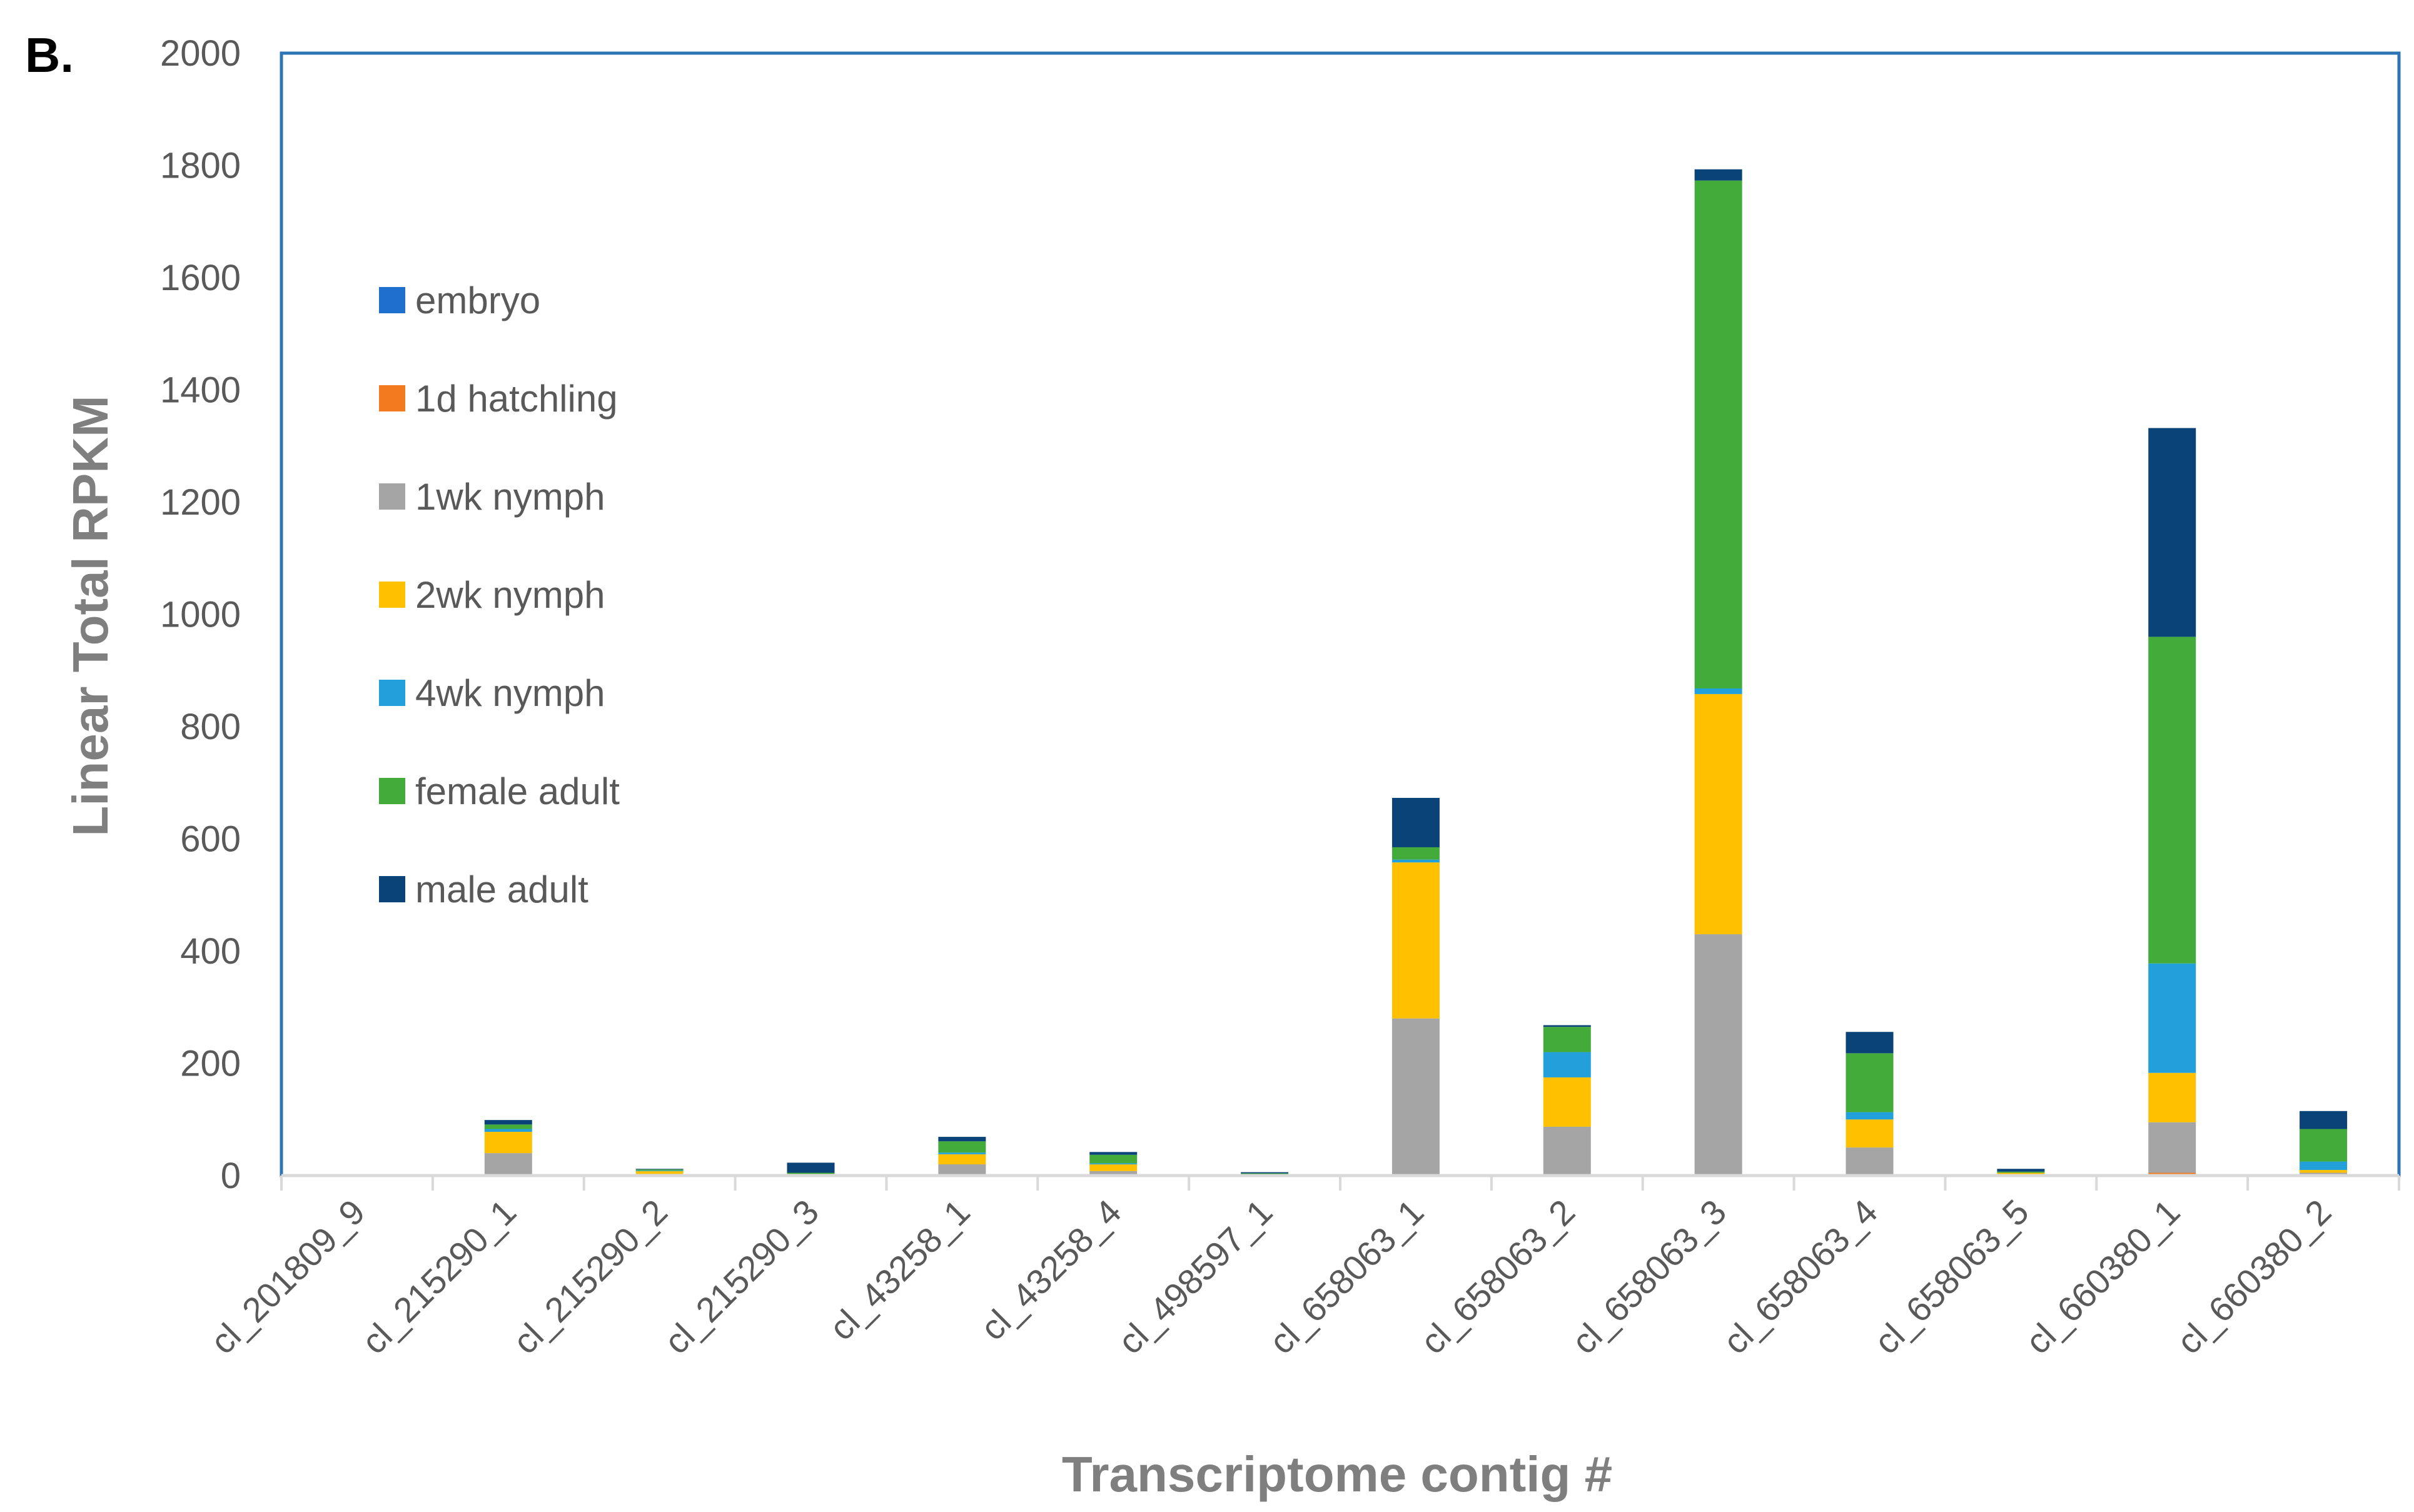 Image resolution: width=2414 pixels, height=1512 pixels. Describe the element at coordinates (1340, 1184) in the screenshot. I see `x-axis-tickmarks` at that location.